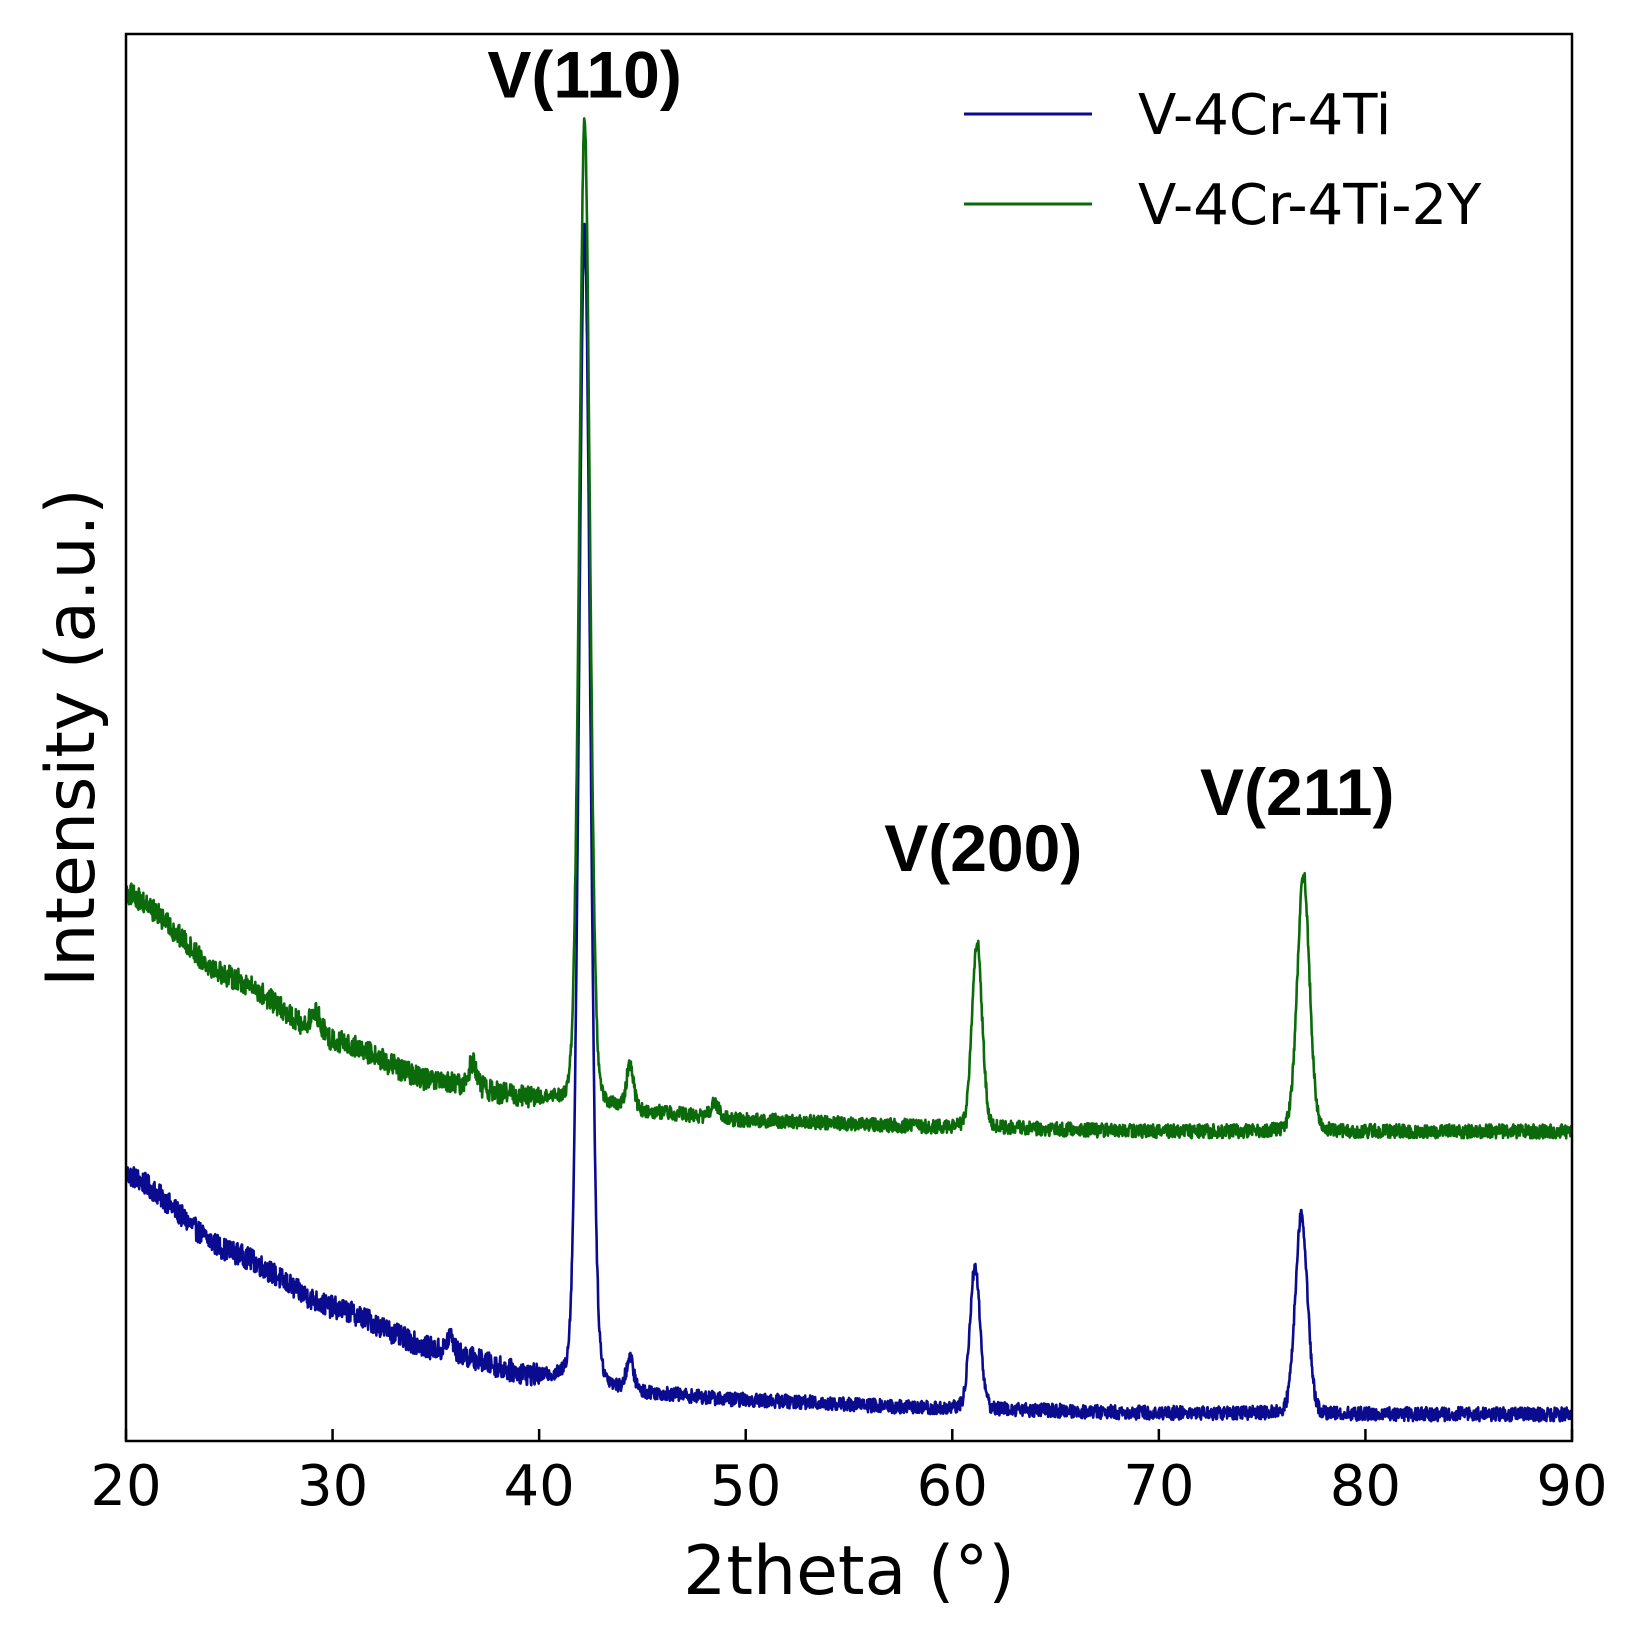  I want to click on peak-label-211: V(211), so click(1297, 792).